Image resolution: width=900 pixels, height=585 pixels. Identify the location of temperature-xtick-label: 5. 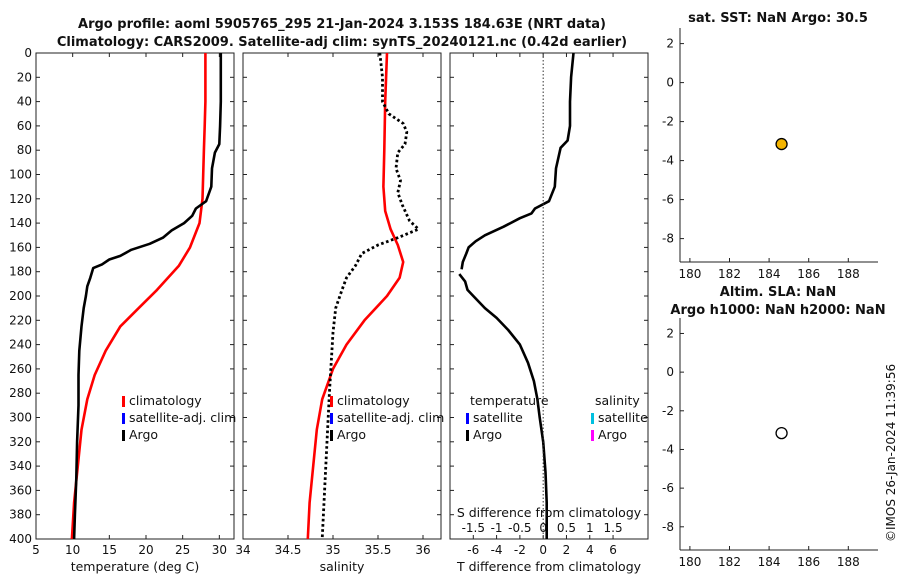
(36, 550).